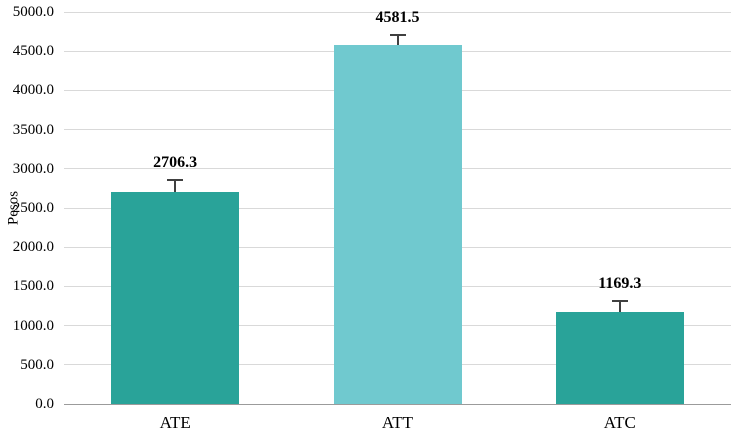 Image resolution: width=733 pixels, height=436 pixels. Describe the element at coordinates (397, 17) in the screenshot. I see `value-label: 4581.5` at that location.